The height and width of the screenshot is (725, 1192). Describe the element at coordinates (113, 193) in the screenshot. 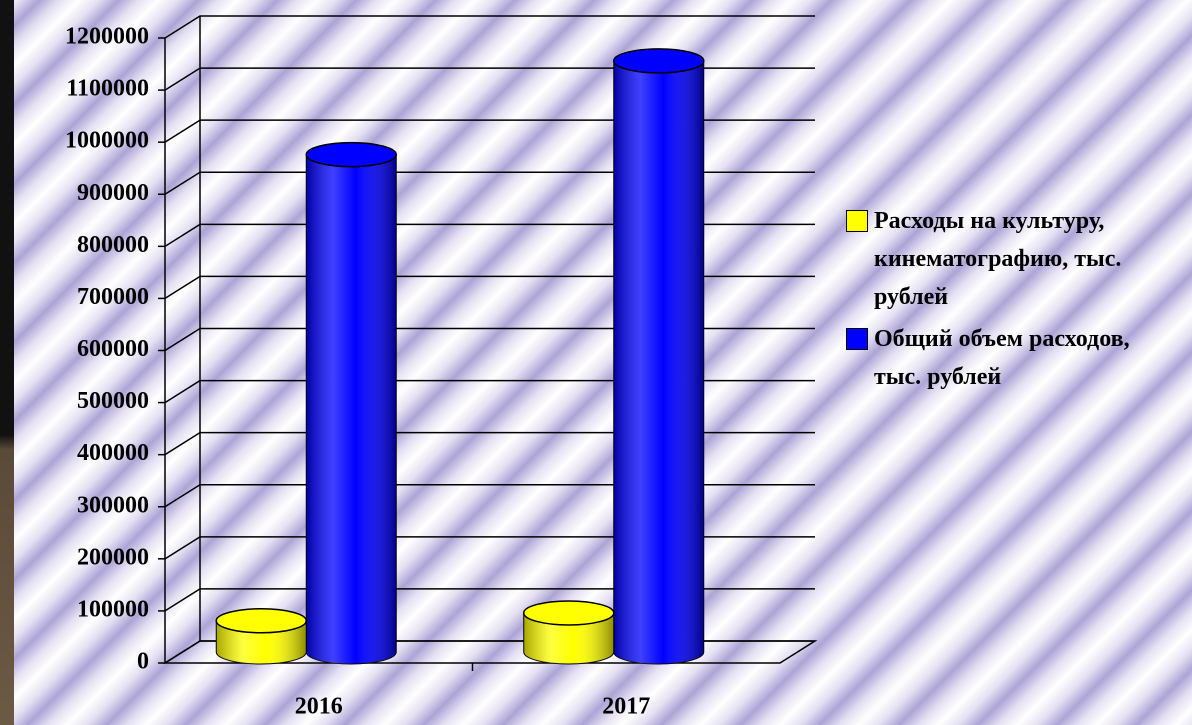

I see `y-tick-label: 900000` at that location.